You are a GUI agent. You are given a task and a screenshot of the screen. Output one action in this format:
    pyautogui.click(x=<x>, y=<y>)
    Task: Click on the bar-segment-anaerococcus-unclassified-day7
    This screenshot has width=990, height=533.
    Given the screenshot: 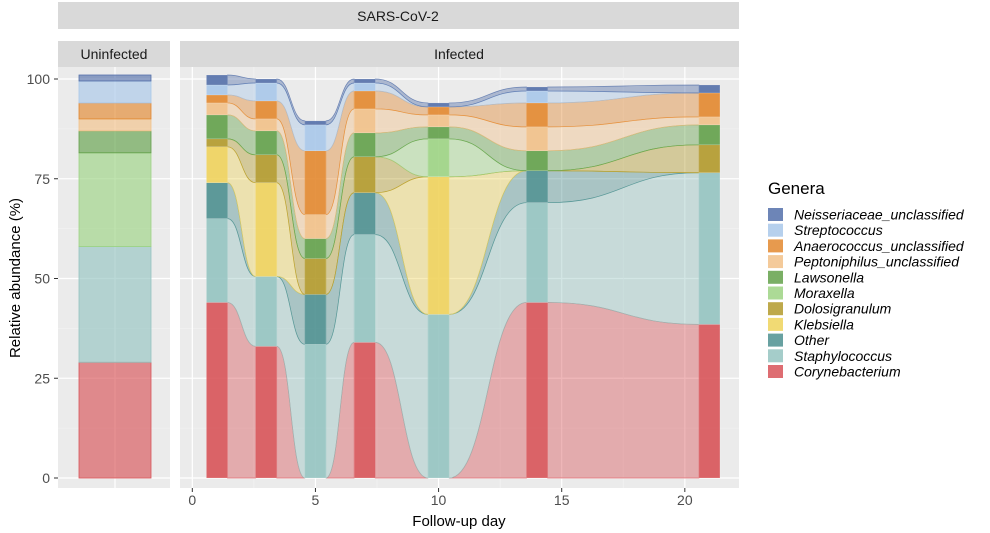 What is the action you would take?
    pyautogui.click(x=364, y=100)
    